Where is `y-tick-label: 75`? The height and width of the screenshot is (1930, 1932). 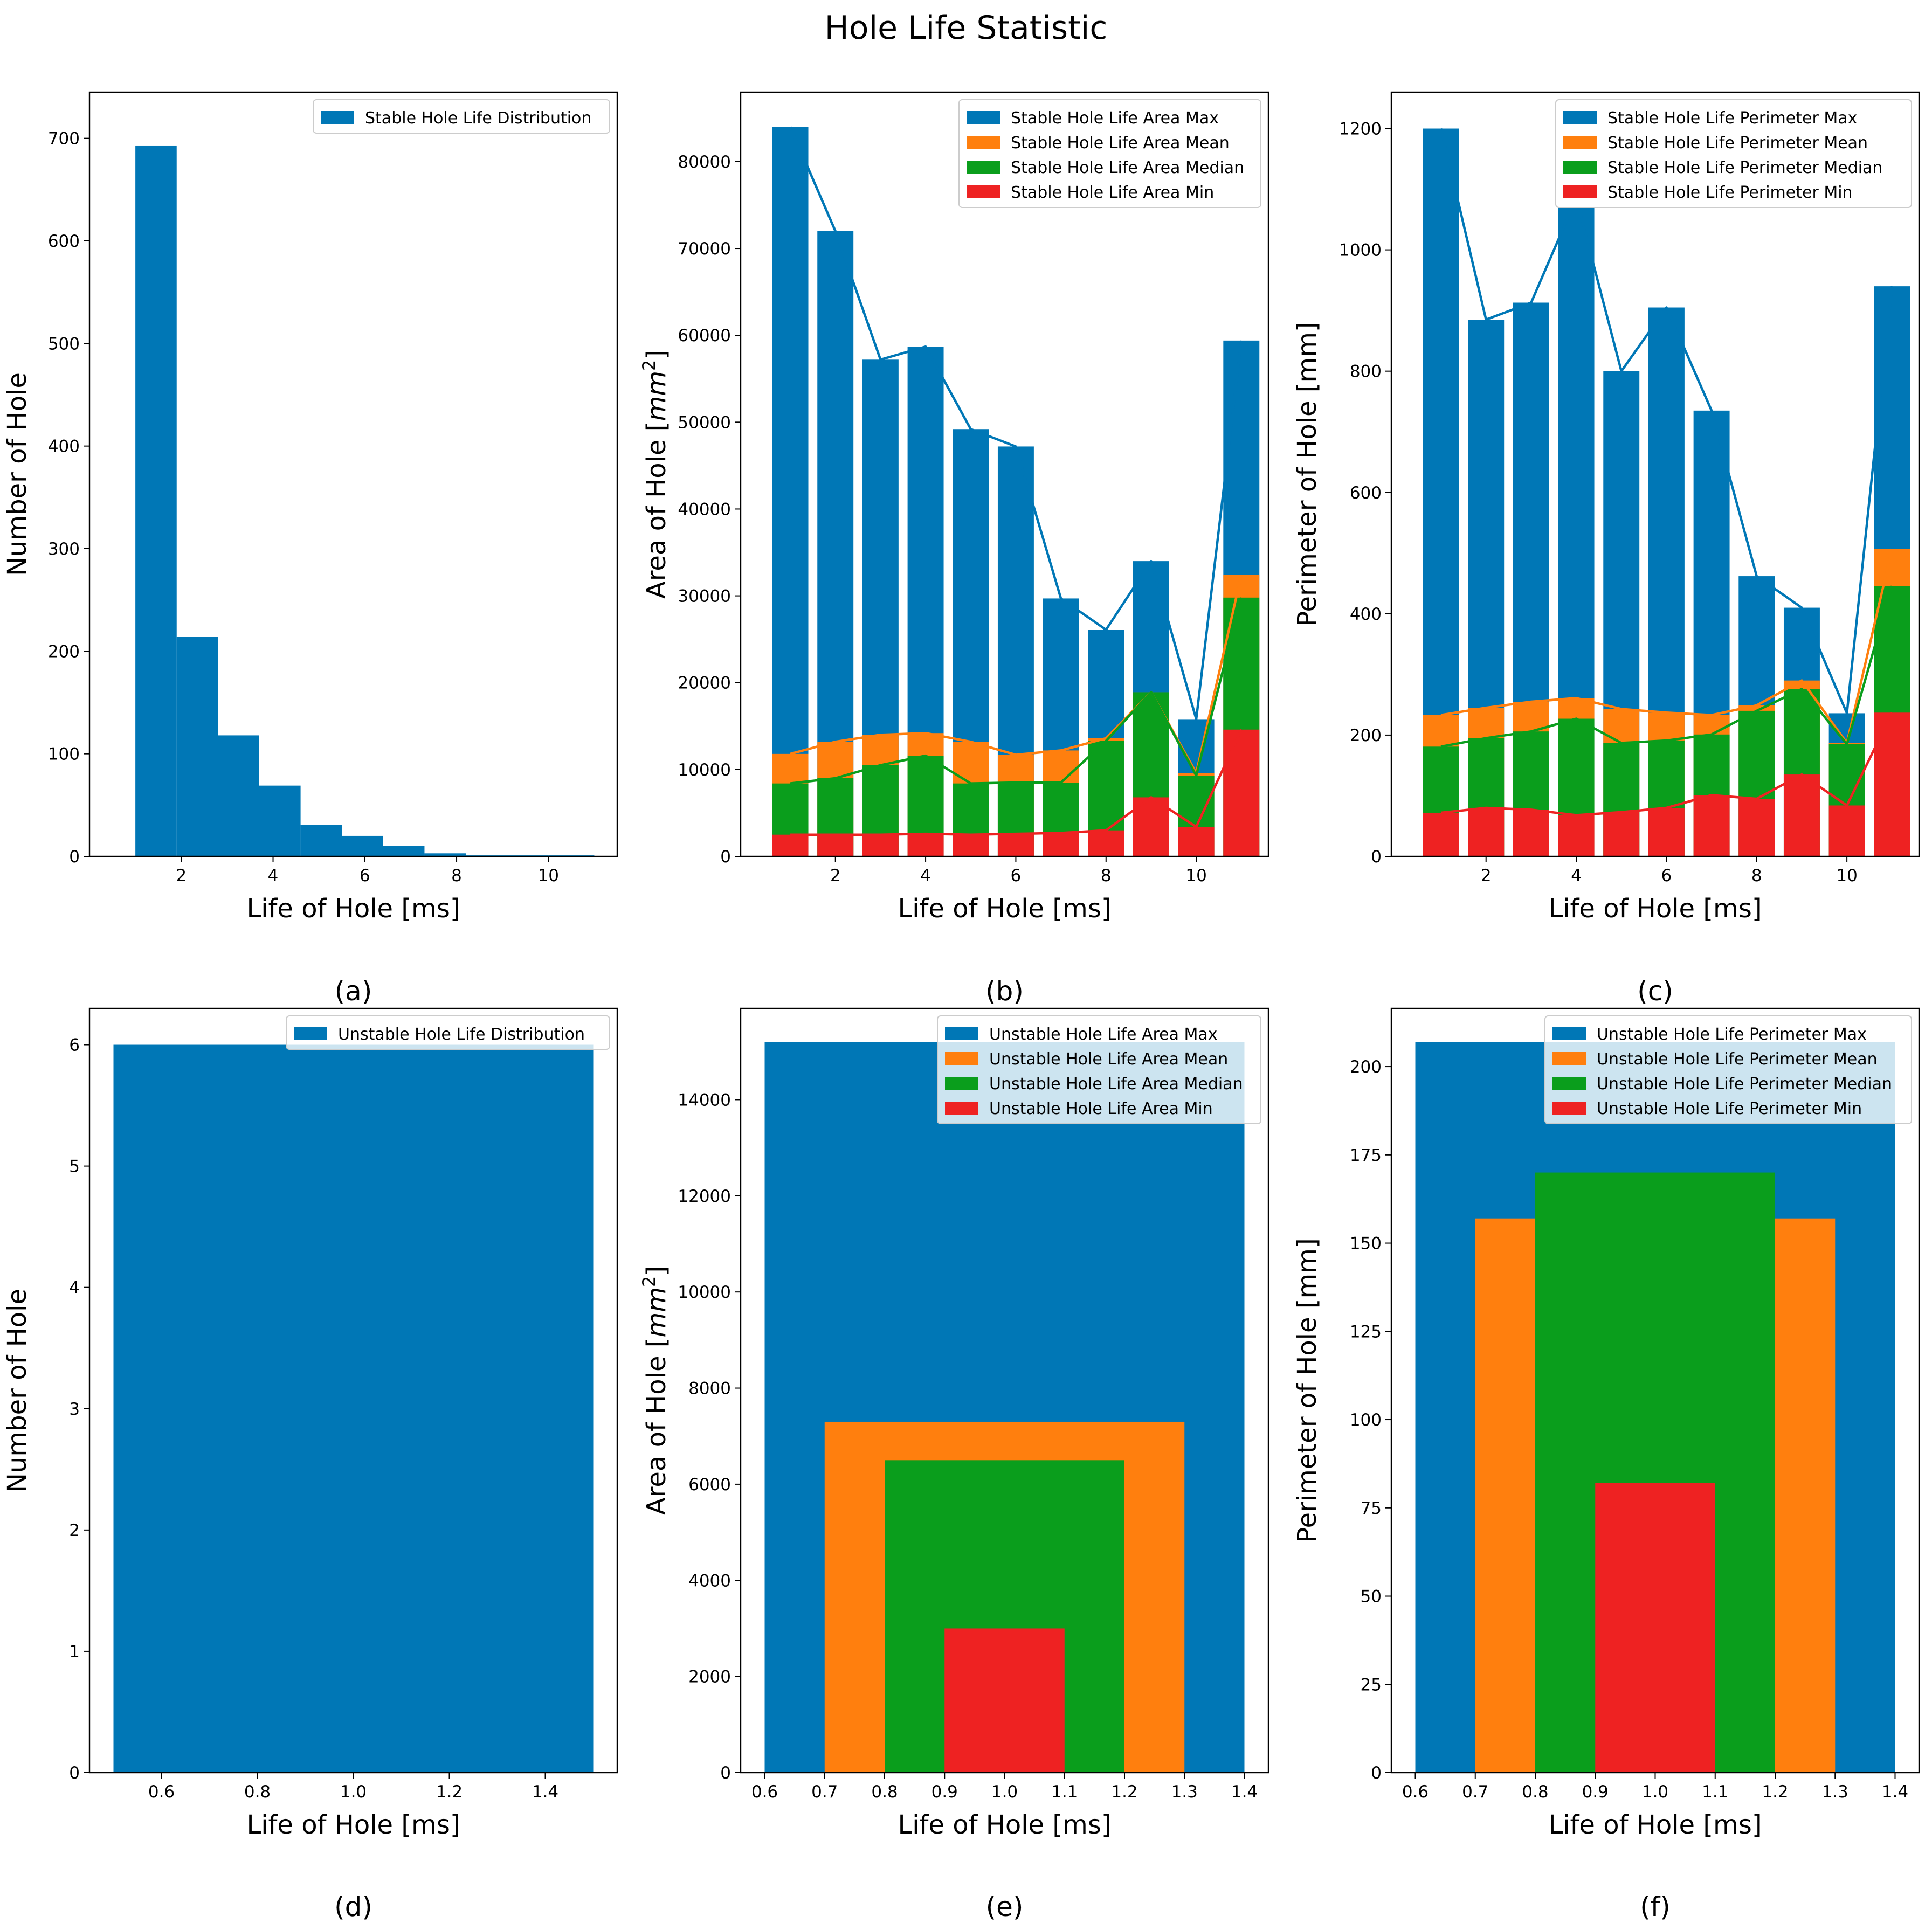
y-tick-label: 75 is located at coordinates (1371, 1509).